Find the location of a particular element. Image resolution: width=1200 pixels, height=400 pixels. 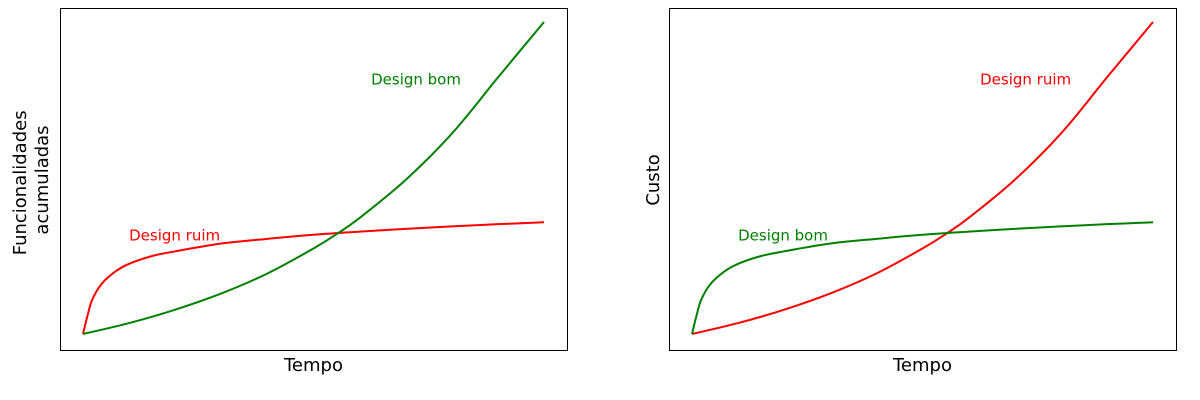

series-line-design-bom is located at coordinates (922, 278).